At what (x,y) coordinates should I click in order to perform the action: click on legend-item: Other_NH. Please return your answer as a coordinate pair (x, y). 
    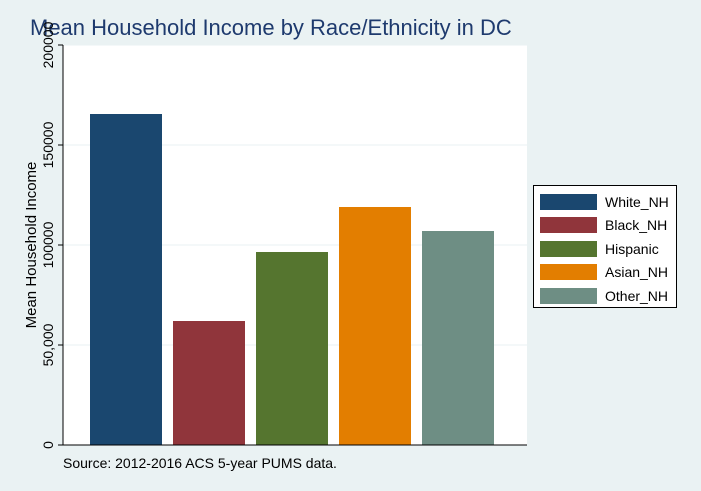
    Looking at the image, I should click on (605, 296).